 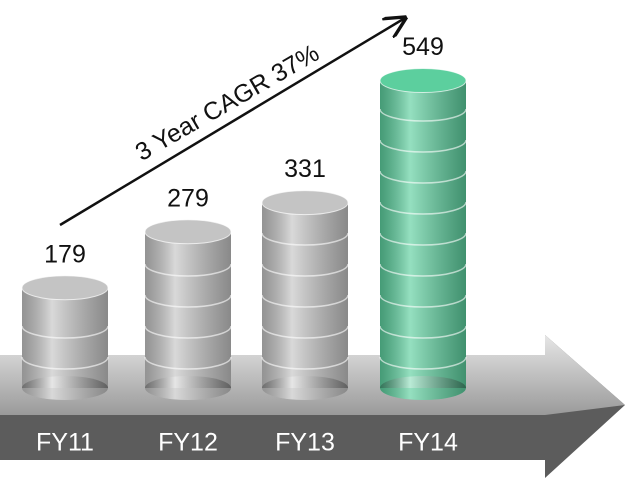 What do you see at coordinates (305, 443) in the screenshot?
I see `x-tick-label: FY13` at bounding box center [305, 443].